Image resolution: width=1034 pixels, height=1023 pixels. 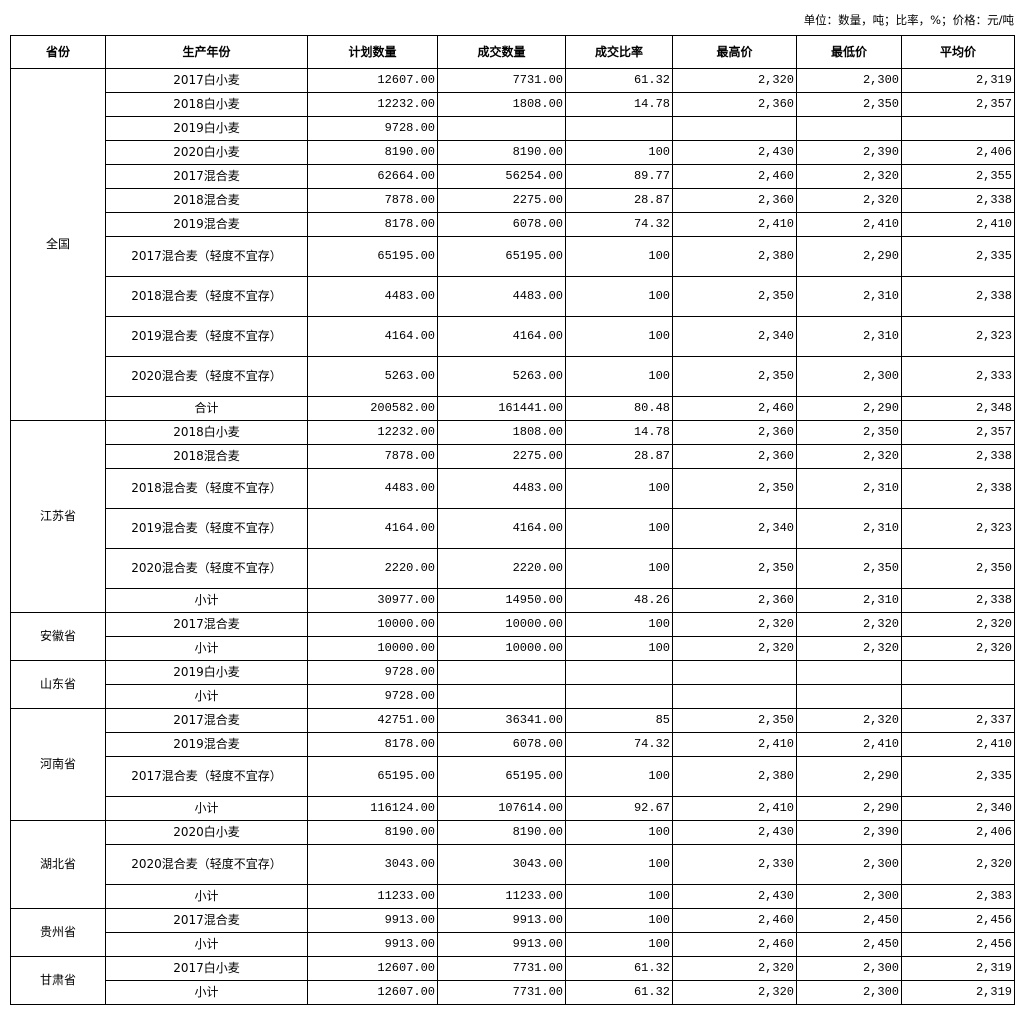 What do you see at coordinates (619, 200) in the screenshot?
I see `ratio-cell: 28.87` at bounding box center [619, 200].